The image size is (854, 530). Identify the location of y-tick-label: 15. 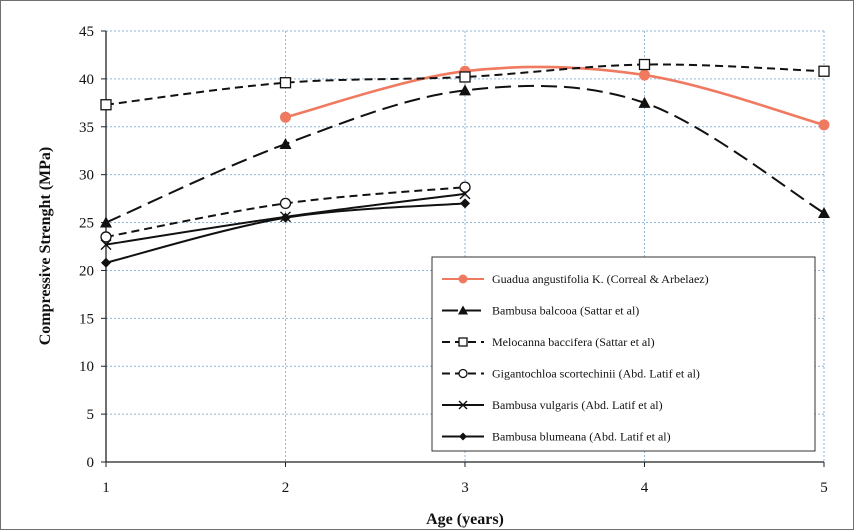
(86, 319).